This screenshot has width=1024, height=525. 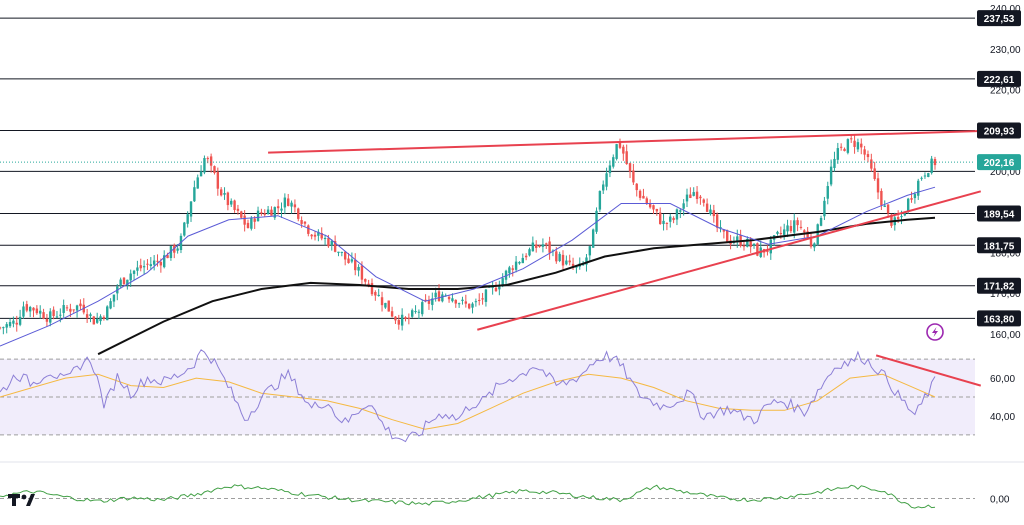 I want to click on level-tag, so click(x=999, y=18).